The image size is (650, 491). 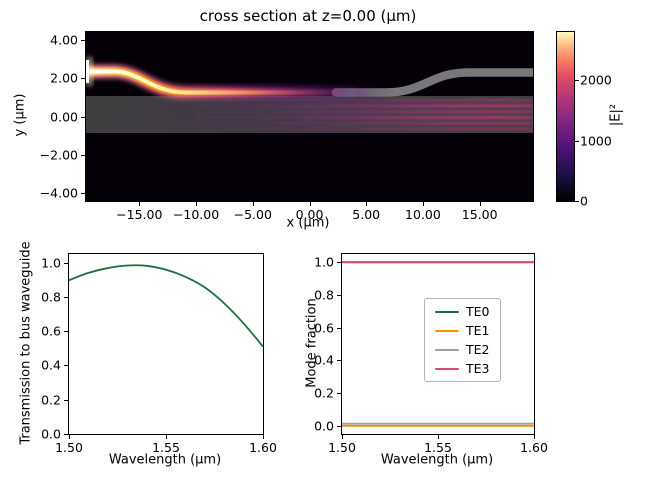 What do you see at coordinates (252, 214) in the screenshot?
I see `x-tick-label: −5.00` at bounding box center [252, 214].